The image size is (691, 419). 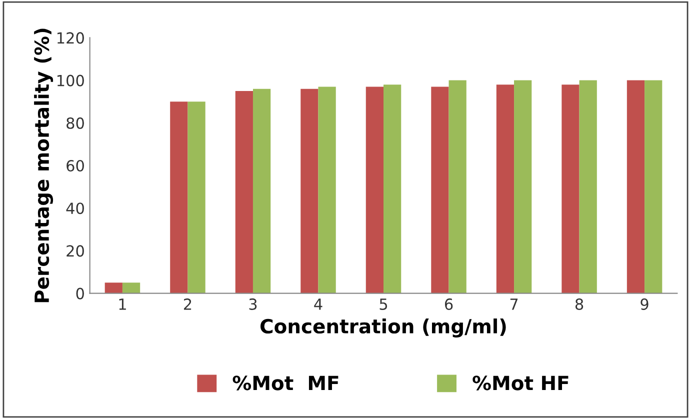 What do you see at coordinates (75, 166) in the screenshot?
I see `y-tick-label: 60` at bounding box center [75, 166].